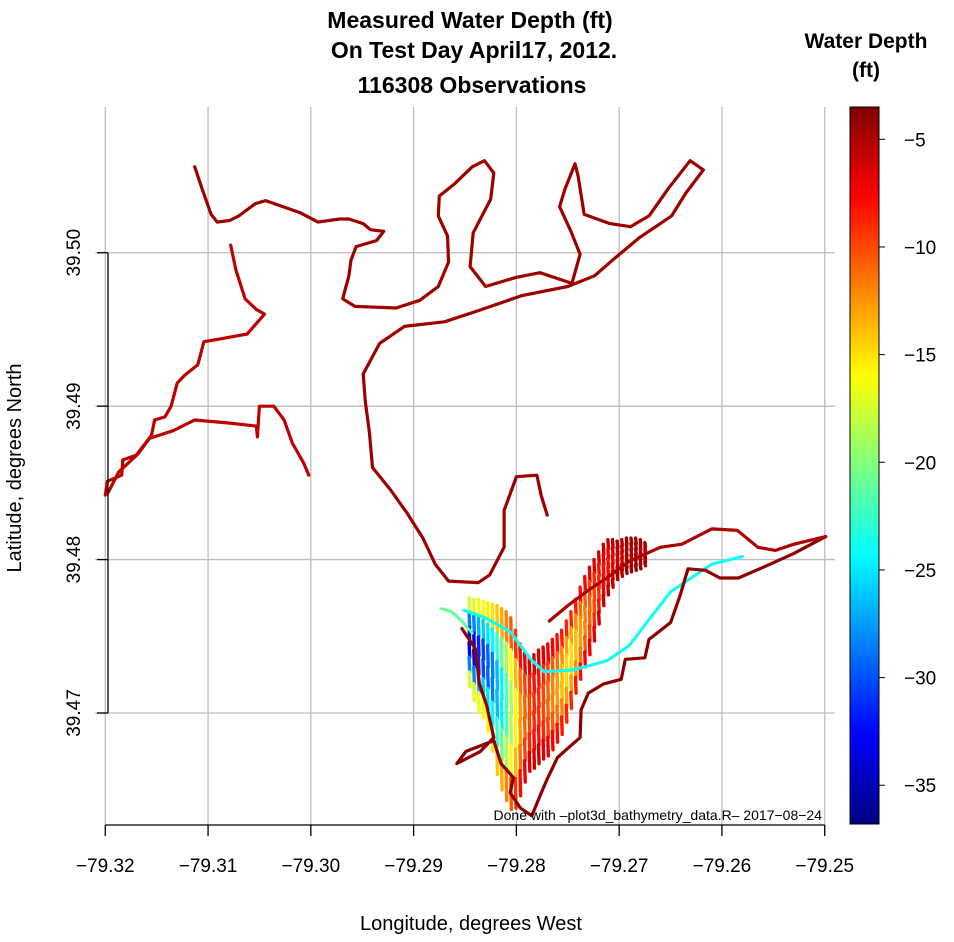 This screenshot has width=954, height=942. Describe the element at coordinates (920, 248) in the screenshot. I see `colorbar-tick-label: −10` at that location.